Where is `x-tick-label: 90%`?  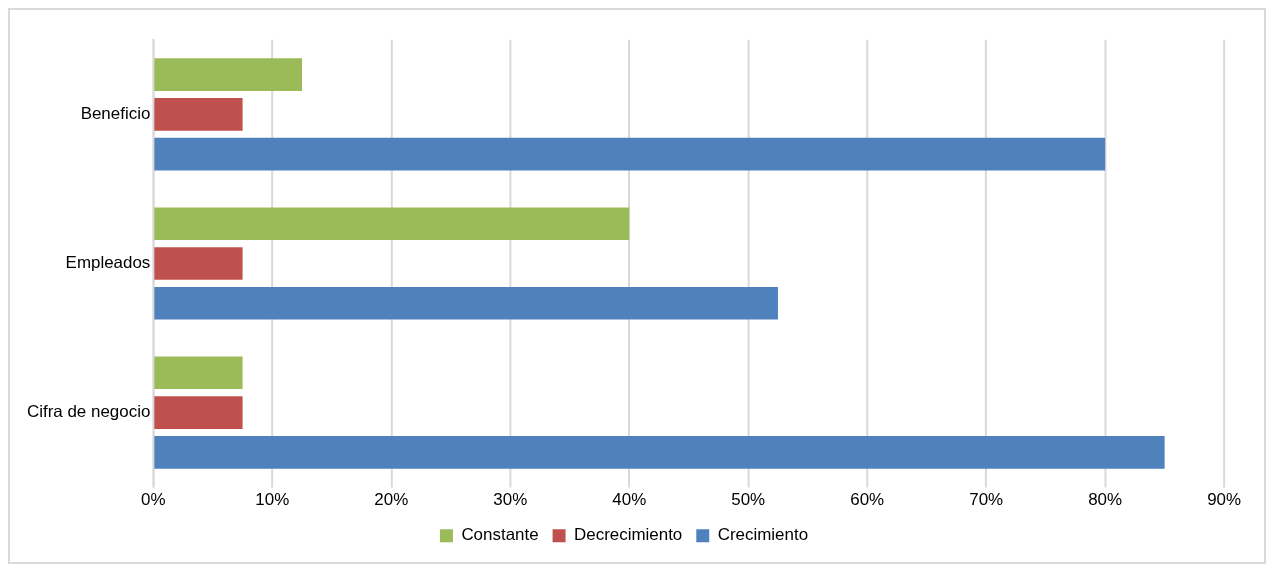
x-tick-label: 90% is located at coordinates (1224, 499).